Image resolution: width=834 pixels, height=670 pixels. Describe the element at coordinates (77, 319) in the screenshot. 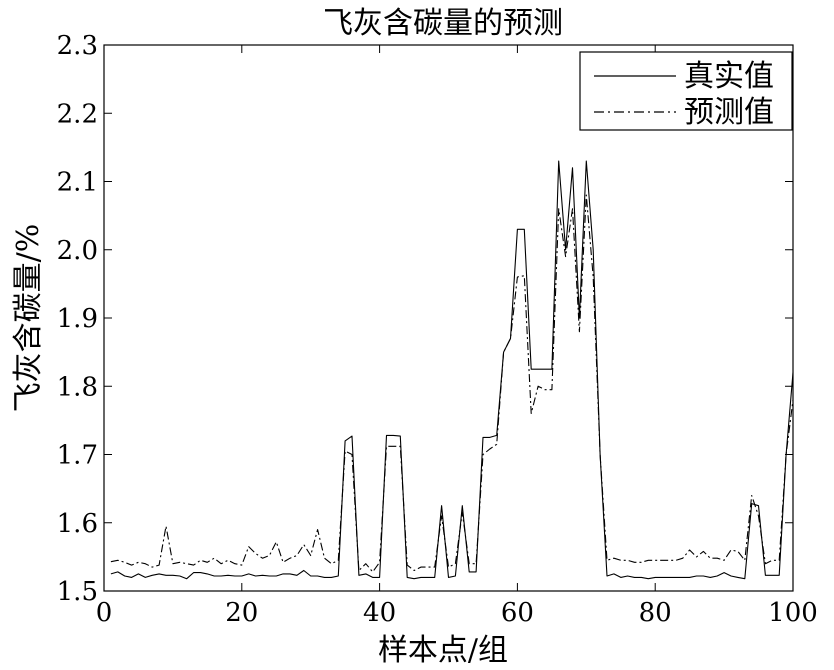

I see `y-tick-label: 1.9` at that location.